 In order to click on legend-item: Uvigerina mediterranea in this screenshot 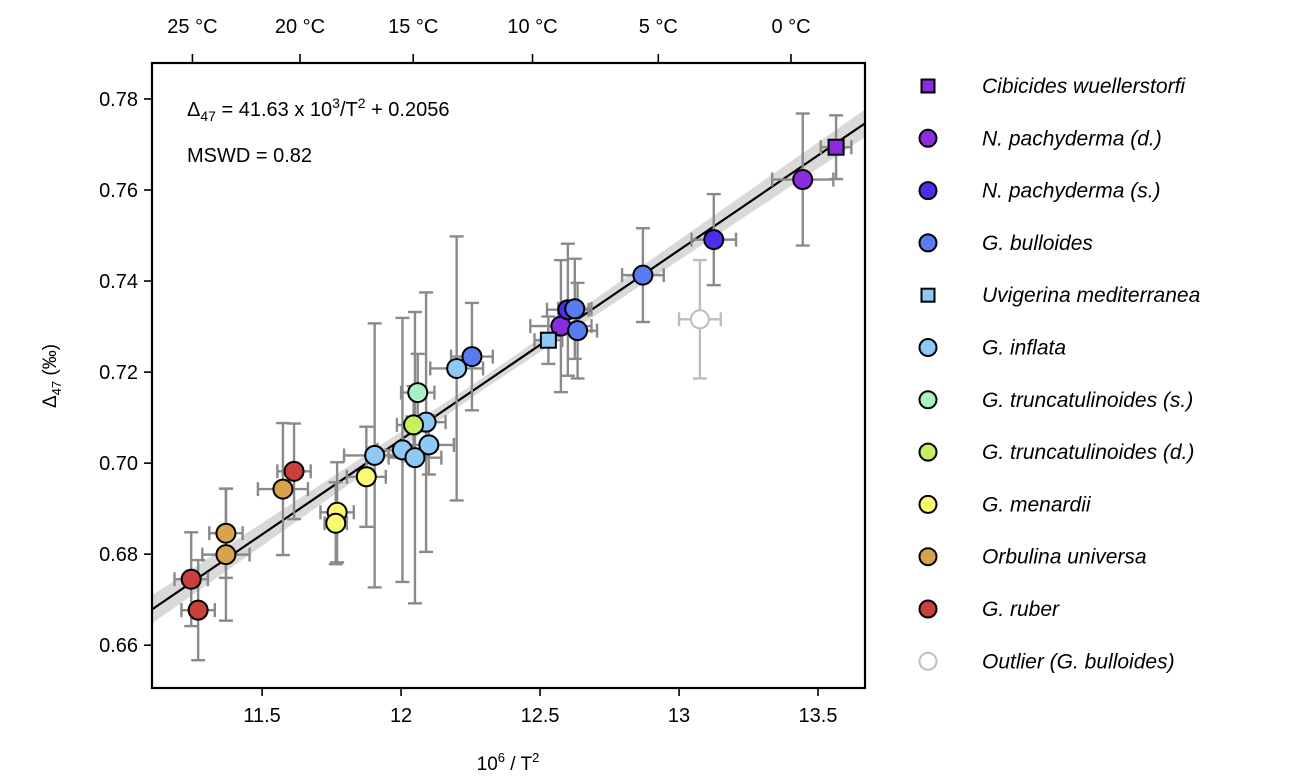, I will do `click(1060, 295)`.